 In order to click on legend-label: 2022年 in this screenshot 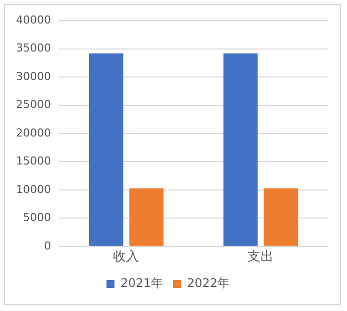, I will do `click(208, 283)`.